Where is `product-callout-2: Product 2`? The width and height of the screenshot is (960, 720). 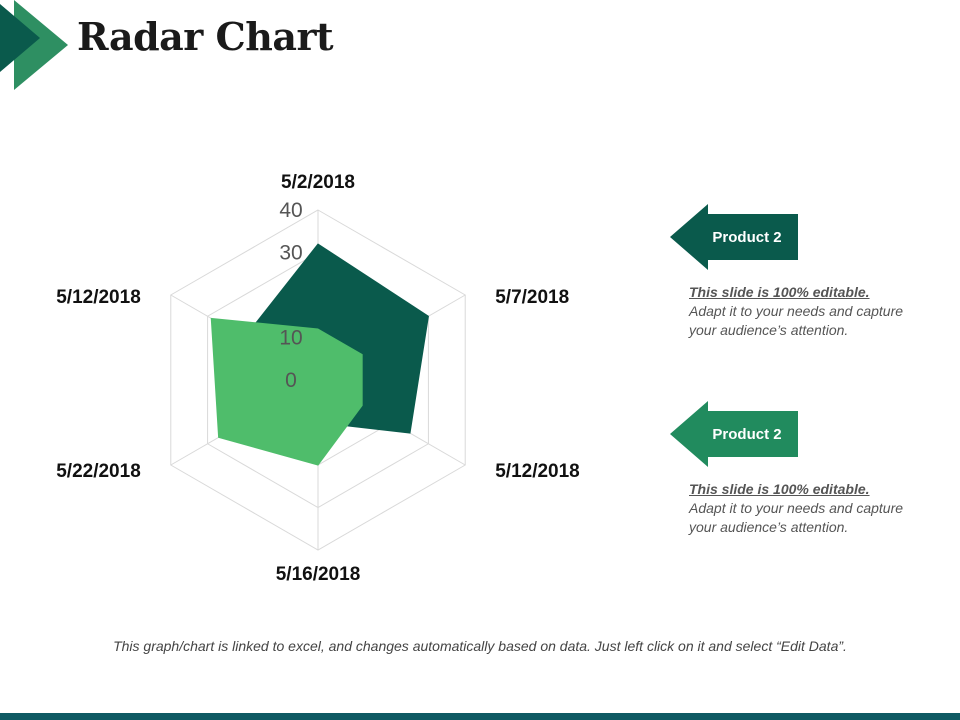
product-callout-2: Product 2 is located at coordinates (735, 434).